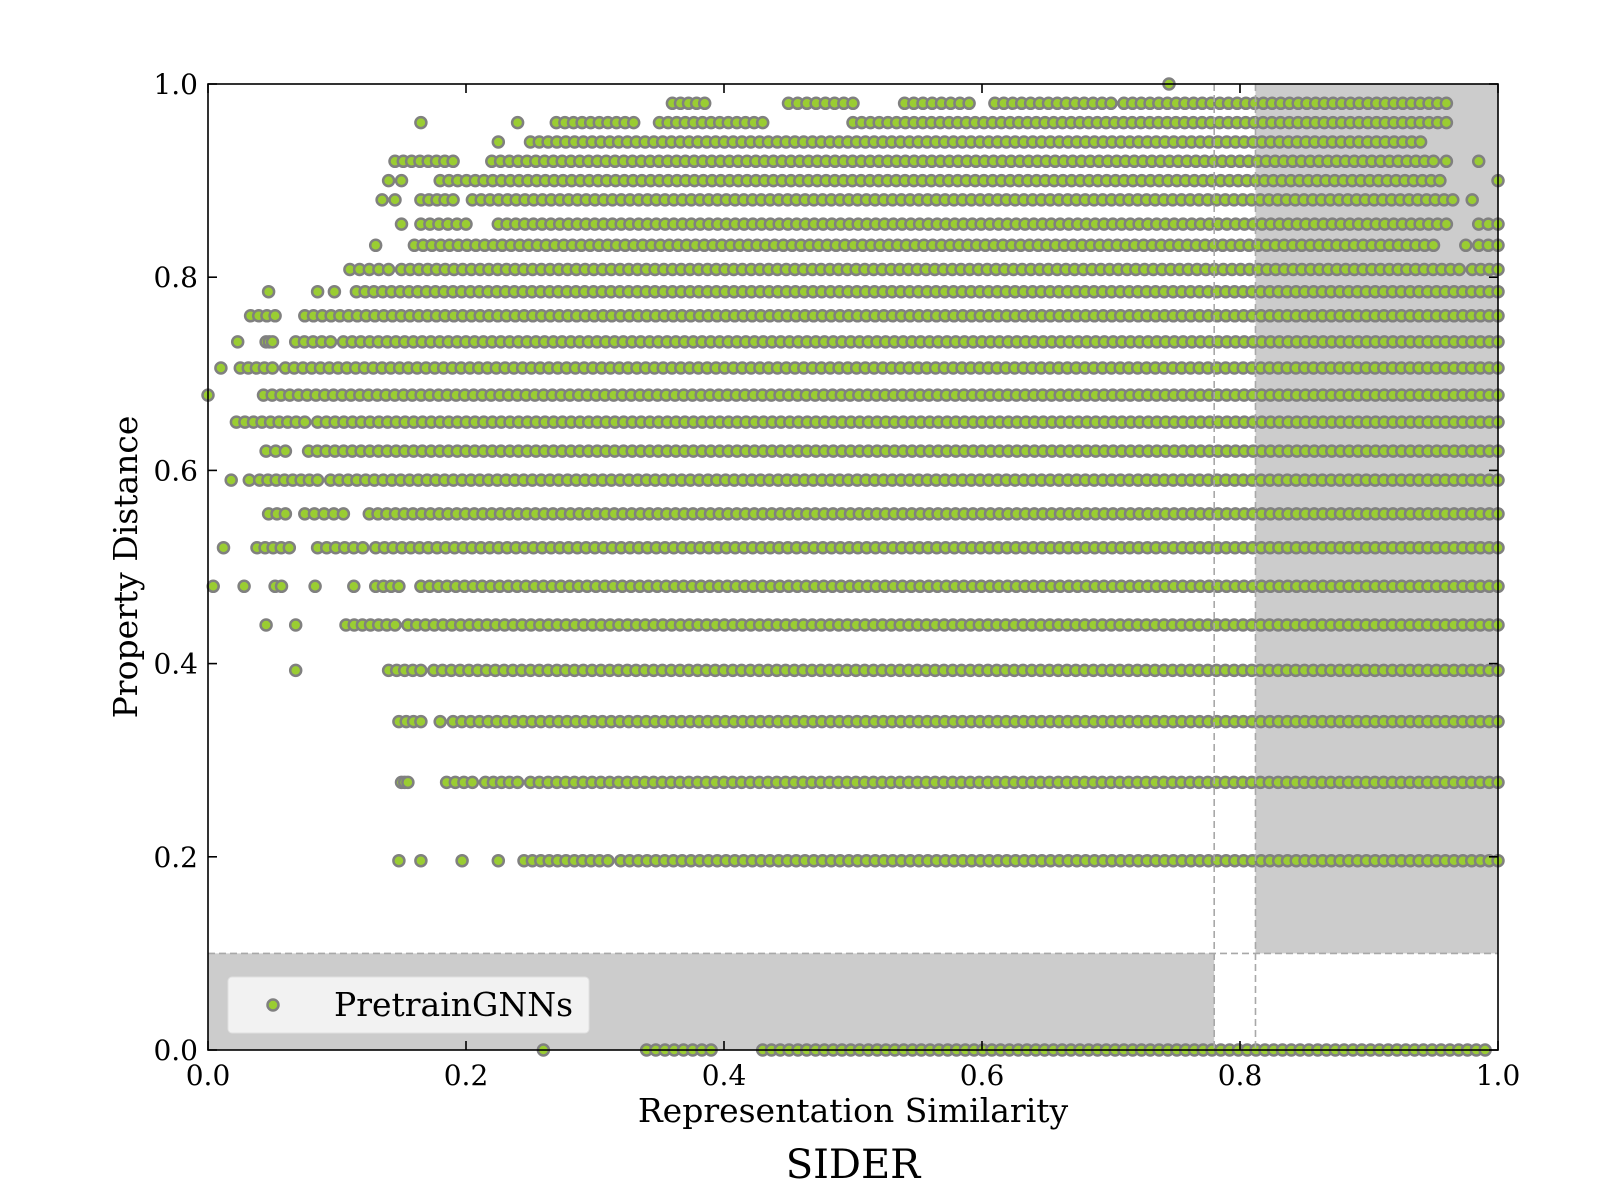 Image resolution: width=1600 pixels, height=1204 pixels. What do you see at coordinates (853, 1110) in the screenshot?
I see `x-axis-label: Representation Similarity` at bounding box center [853, 1110].